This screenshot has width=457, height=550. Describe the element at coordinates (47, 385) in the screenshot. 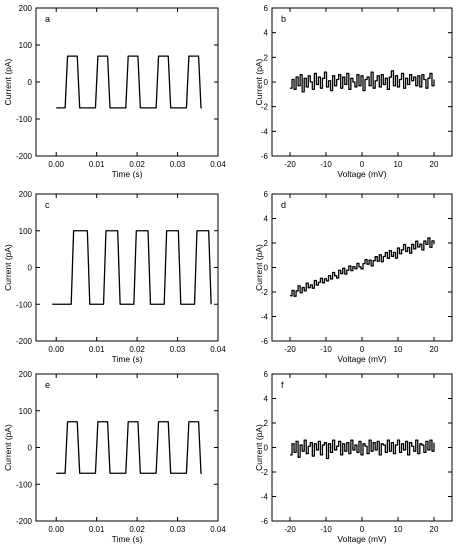

I see `panel-label: e` at that location.